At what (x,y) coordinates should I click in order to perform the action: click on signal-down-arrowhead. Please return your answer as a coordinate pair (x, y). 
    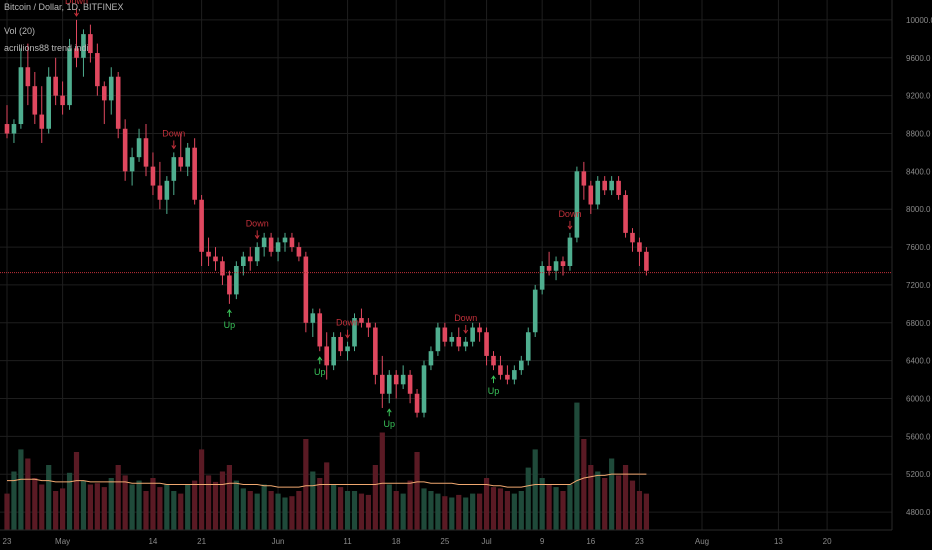
    Looking at the image, I should click on (174, 147).